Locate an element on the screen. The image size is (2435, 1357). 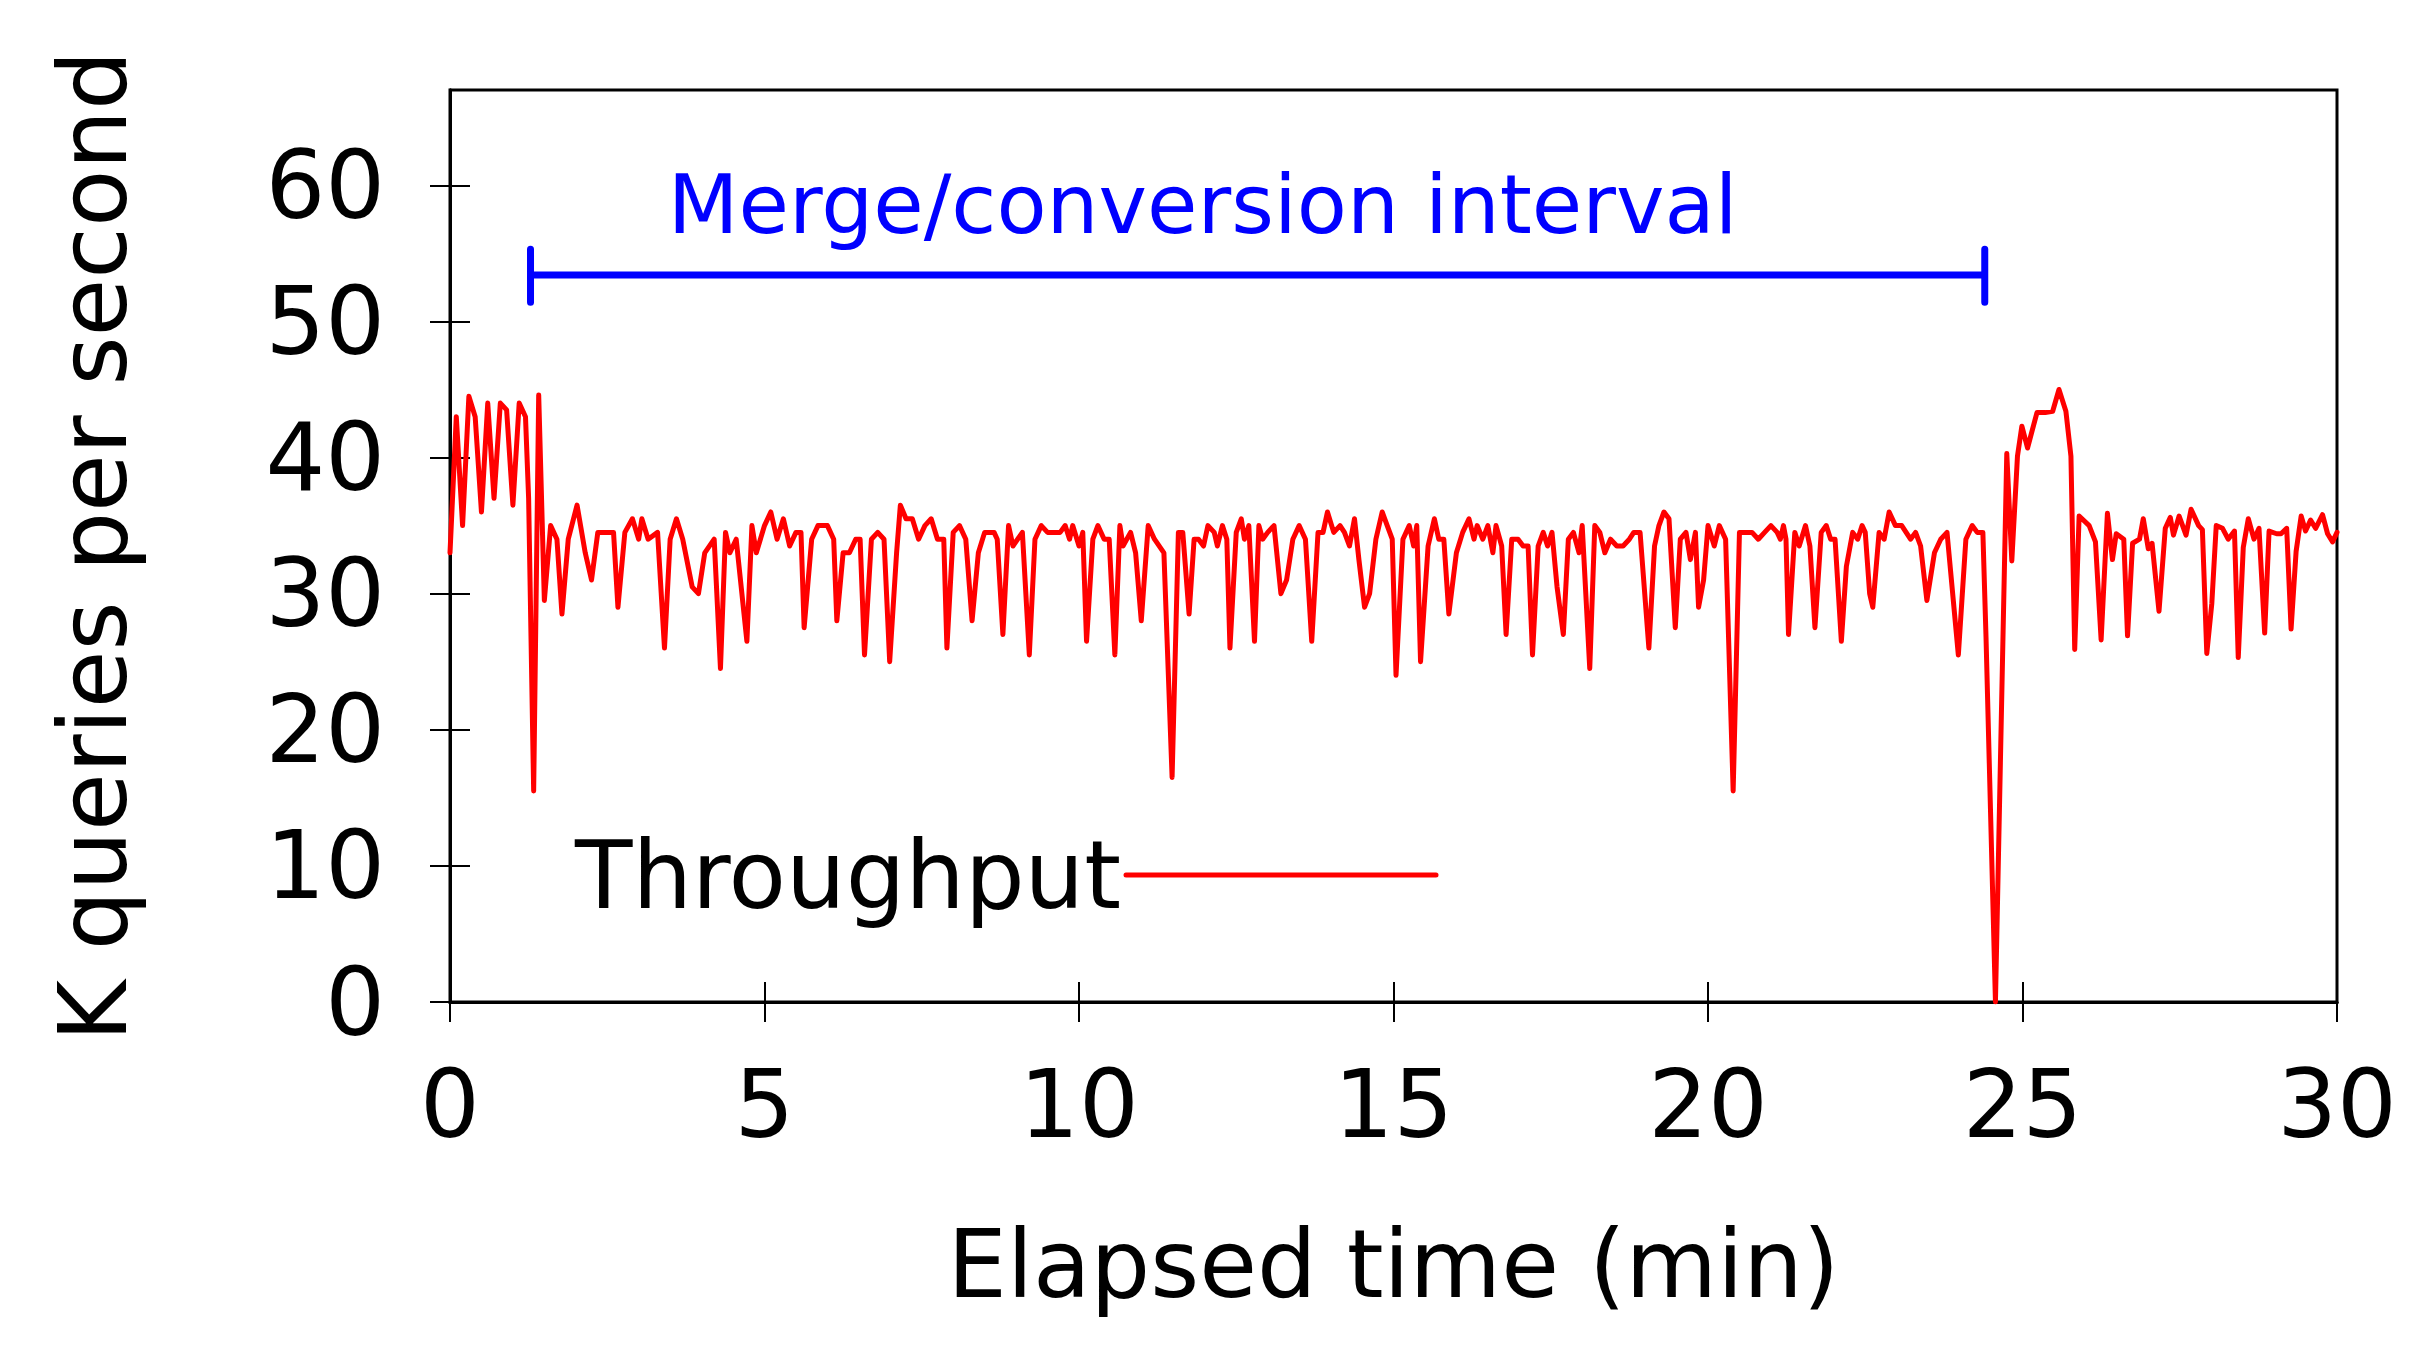
x-axis-title: Elapsed time (min) is located at coordinates (1393, 1264).